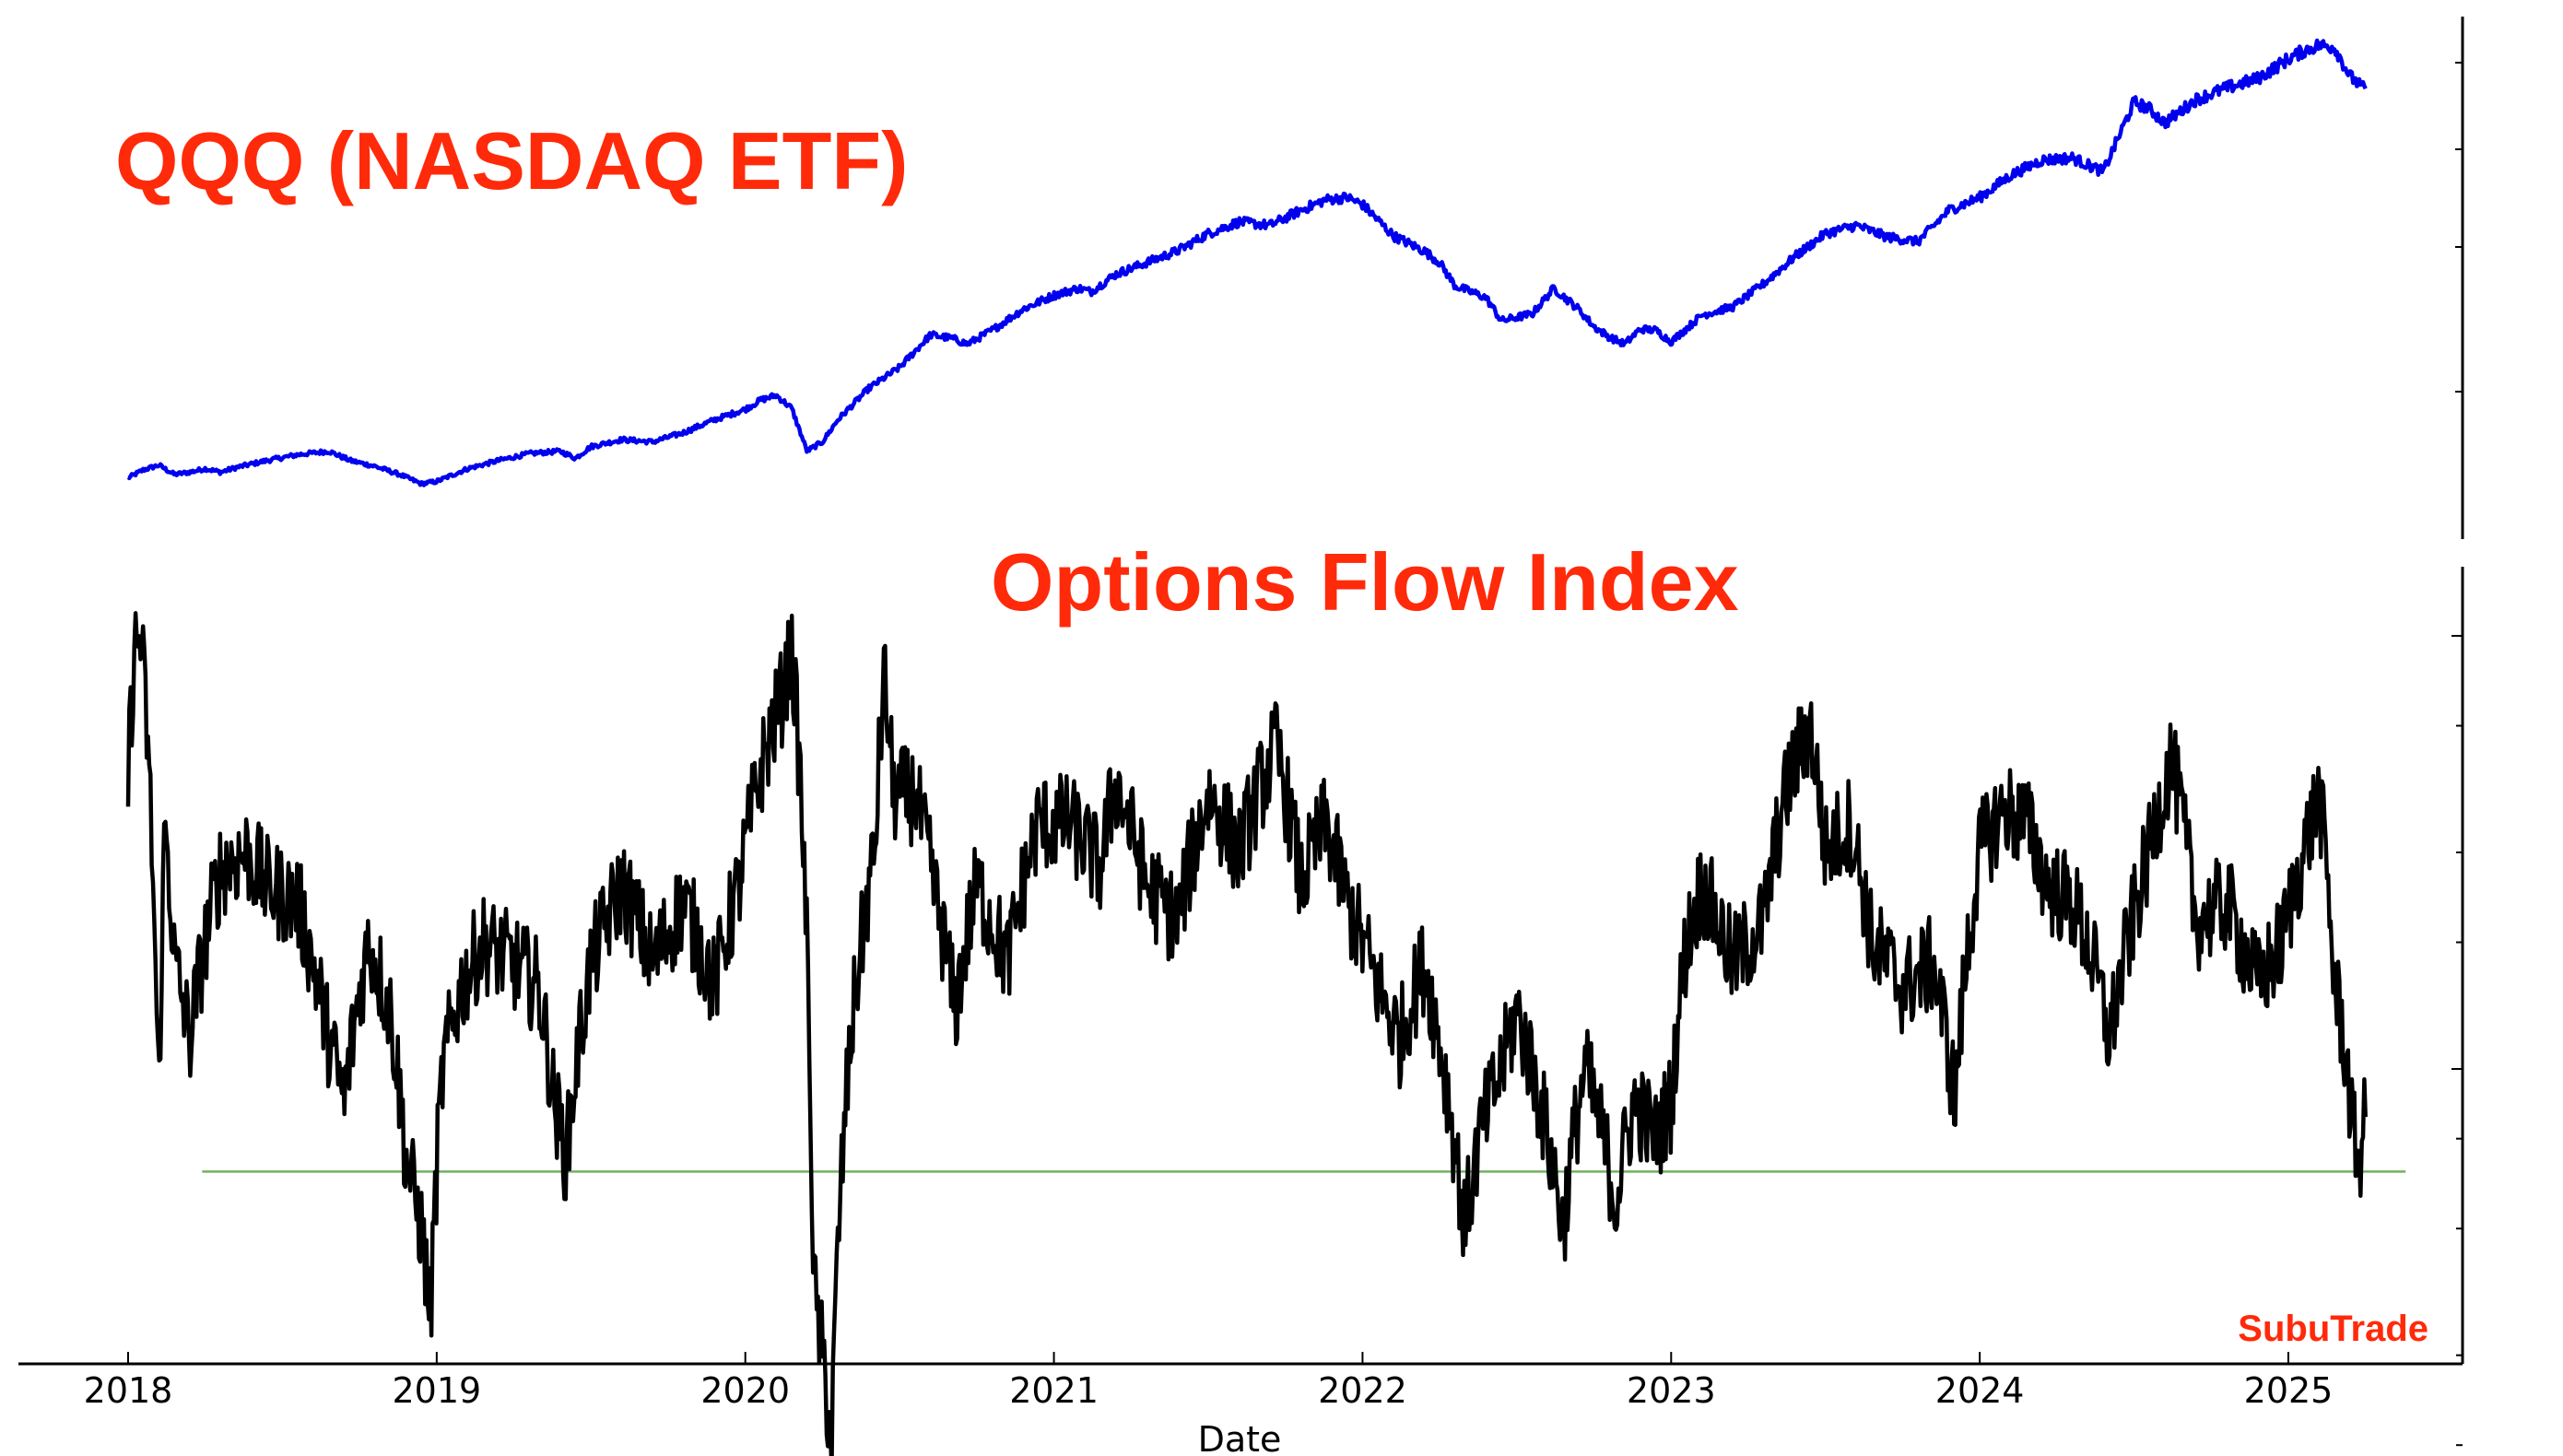 This screenshot has height=1456, width=2563. What do you see at coordinates (745, 1390) in the screenshot?
I see `x-tick-label-2020: 2020` at bounding box center [745, 1390].